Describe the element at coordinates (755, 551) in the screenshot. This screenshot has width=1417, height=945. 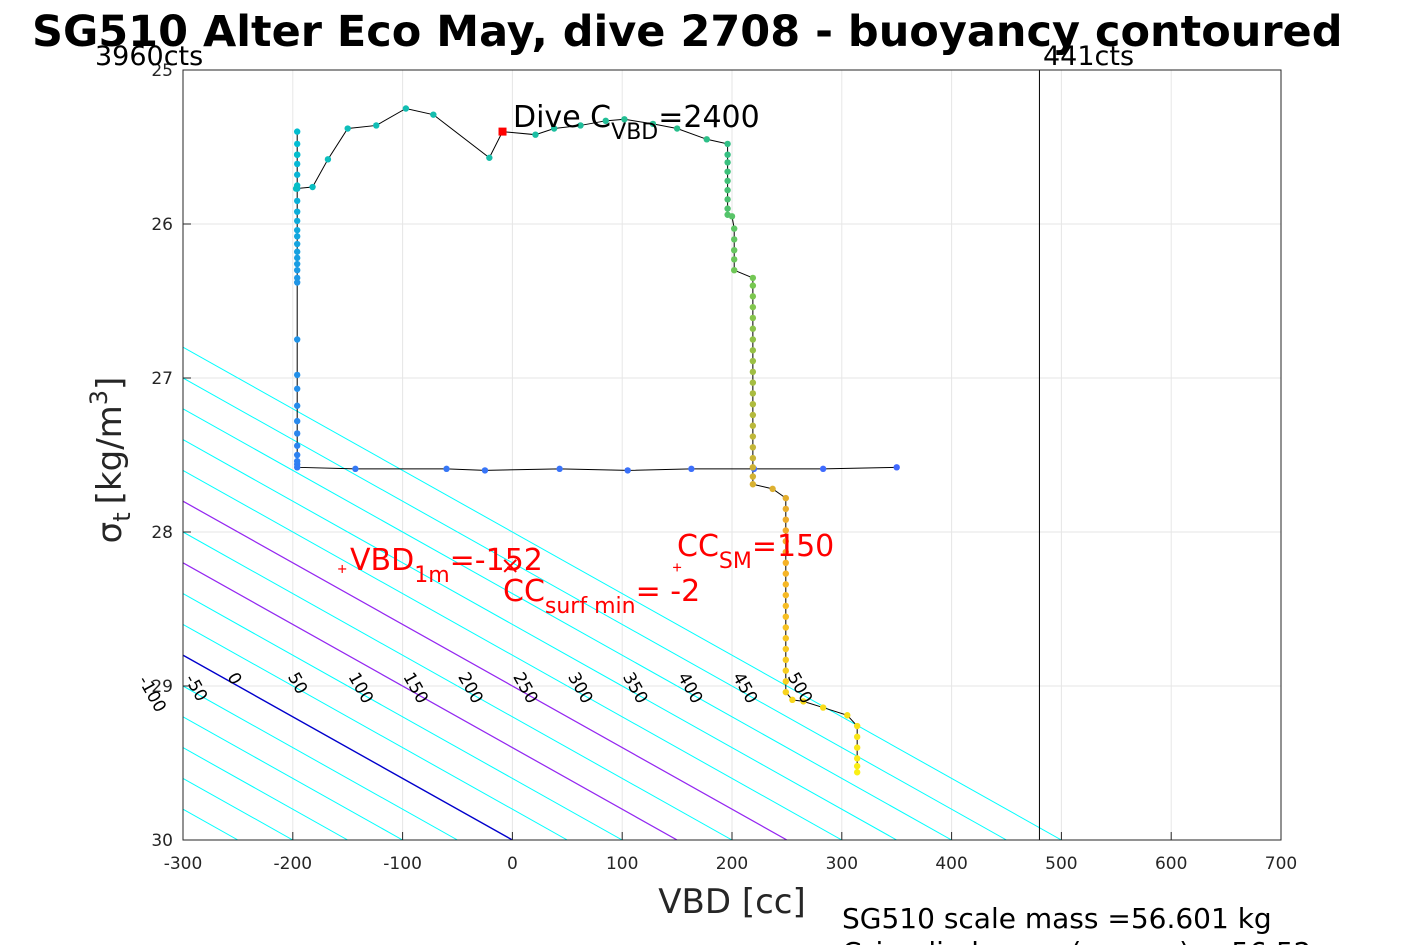
I see `cc-sm-annotation: CCSM=150` at that location.